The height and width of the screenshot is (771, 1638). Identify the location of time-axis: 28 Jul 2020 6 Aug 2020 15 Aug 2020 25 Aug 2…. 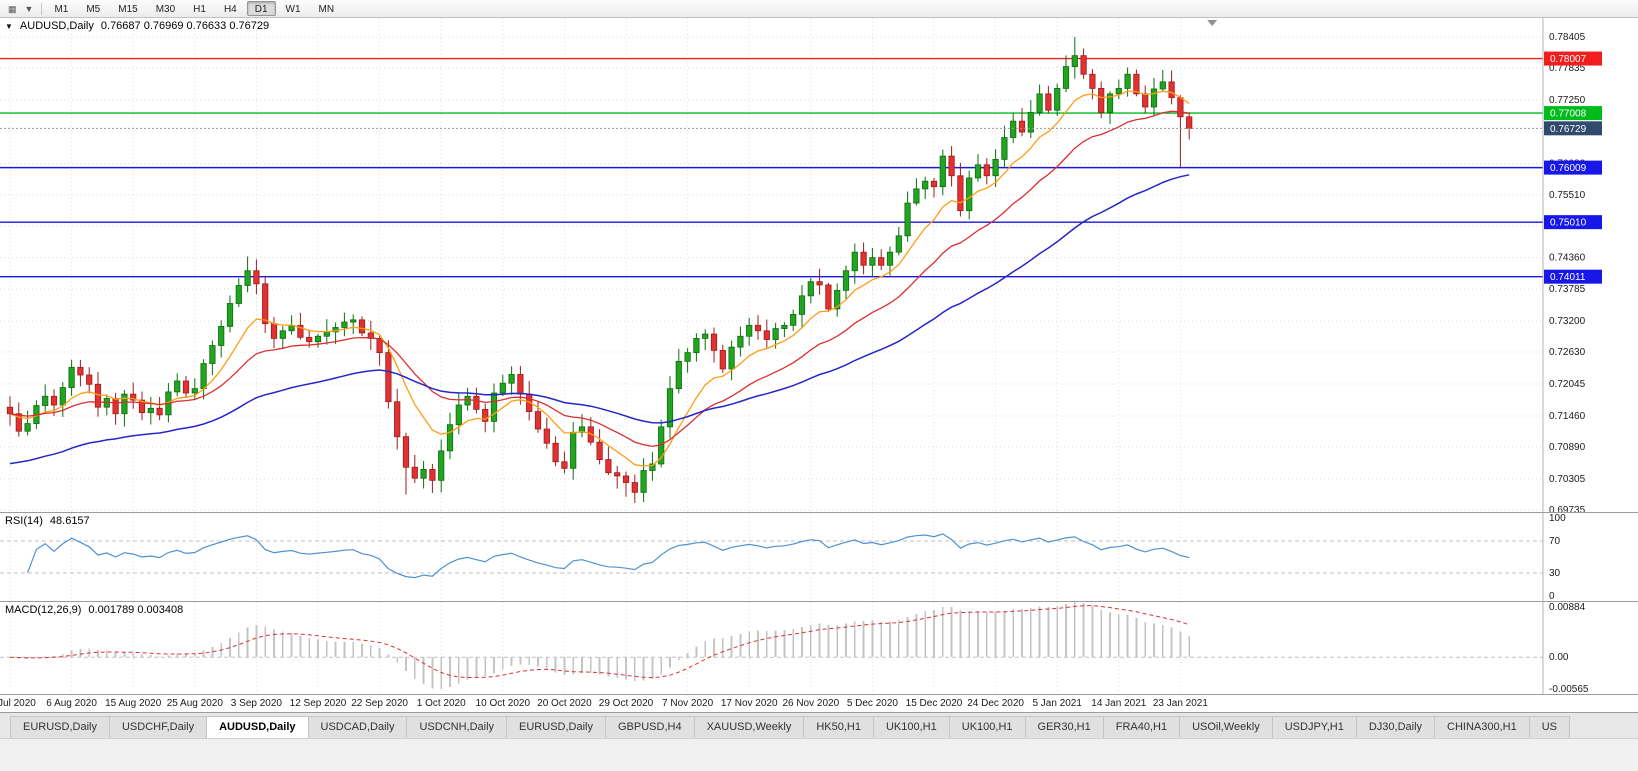
(819, 703).